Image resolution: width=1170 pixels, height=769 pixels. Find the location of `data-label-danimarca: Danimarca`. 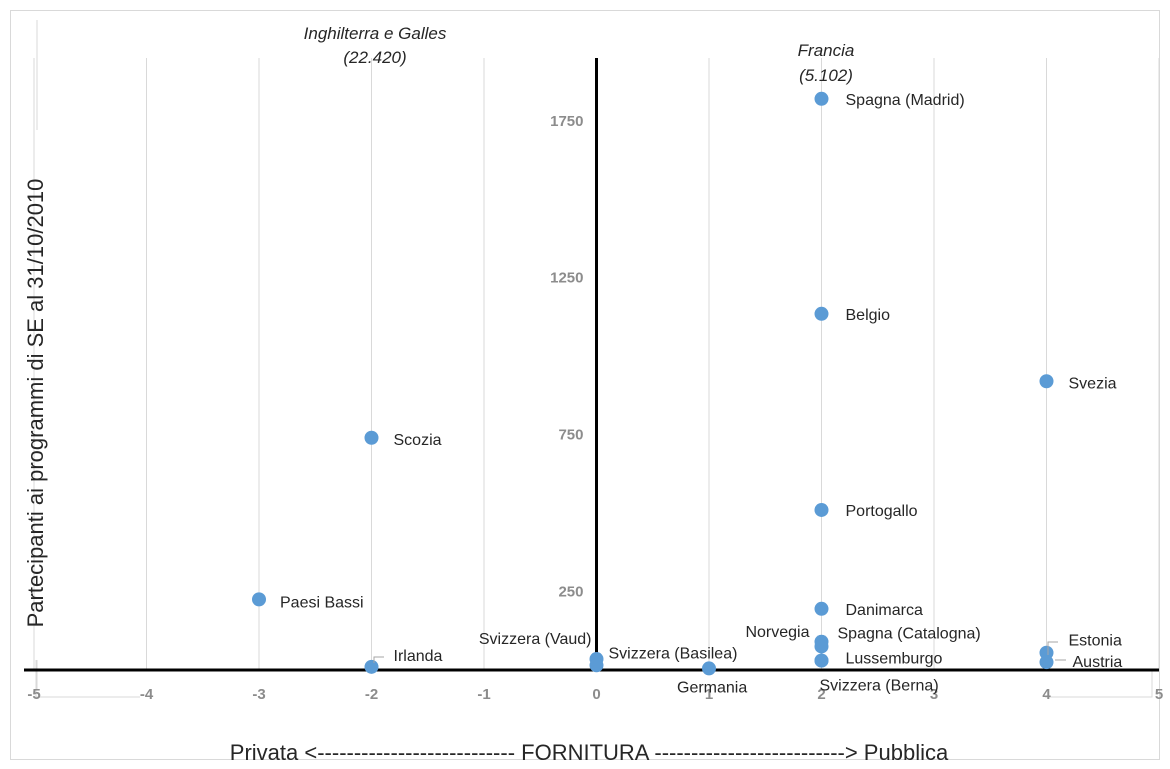

data-label-danimarca: Danimarca is located at coordinates (884, 610).